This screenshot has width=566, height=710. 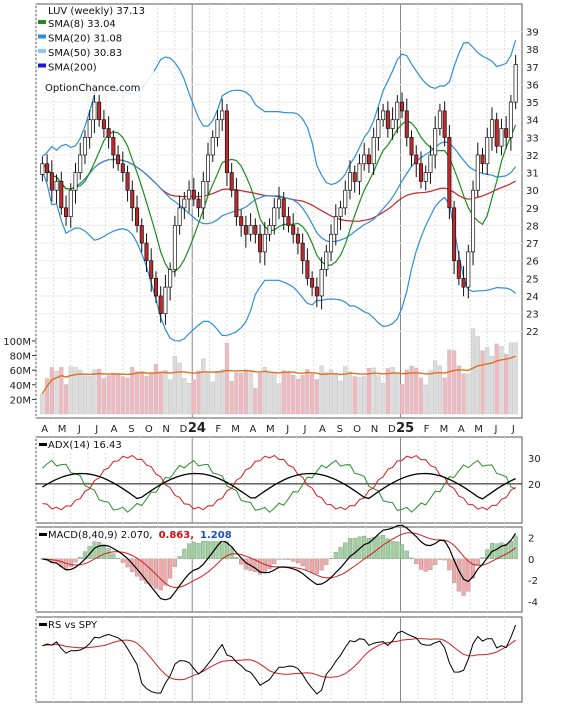 What do you see at coordinates (270, 429) in the screenshot?
I see `x-tick-label: M` at bounding box center [270, 429].